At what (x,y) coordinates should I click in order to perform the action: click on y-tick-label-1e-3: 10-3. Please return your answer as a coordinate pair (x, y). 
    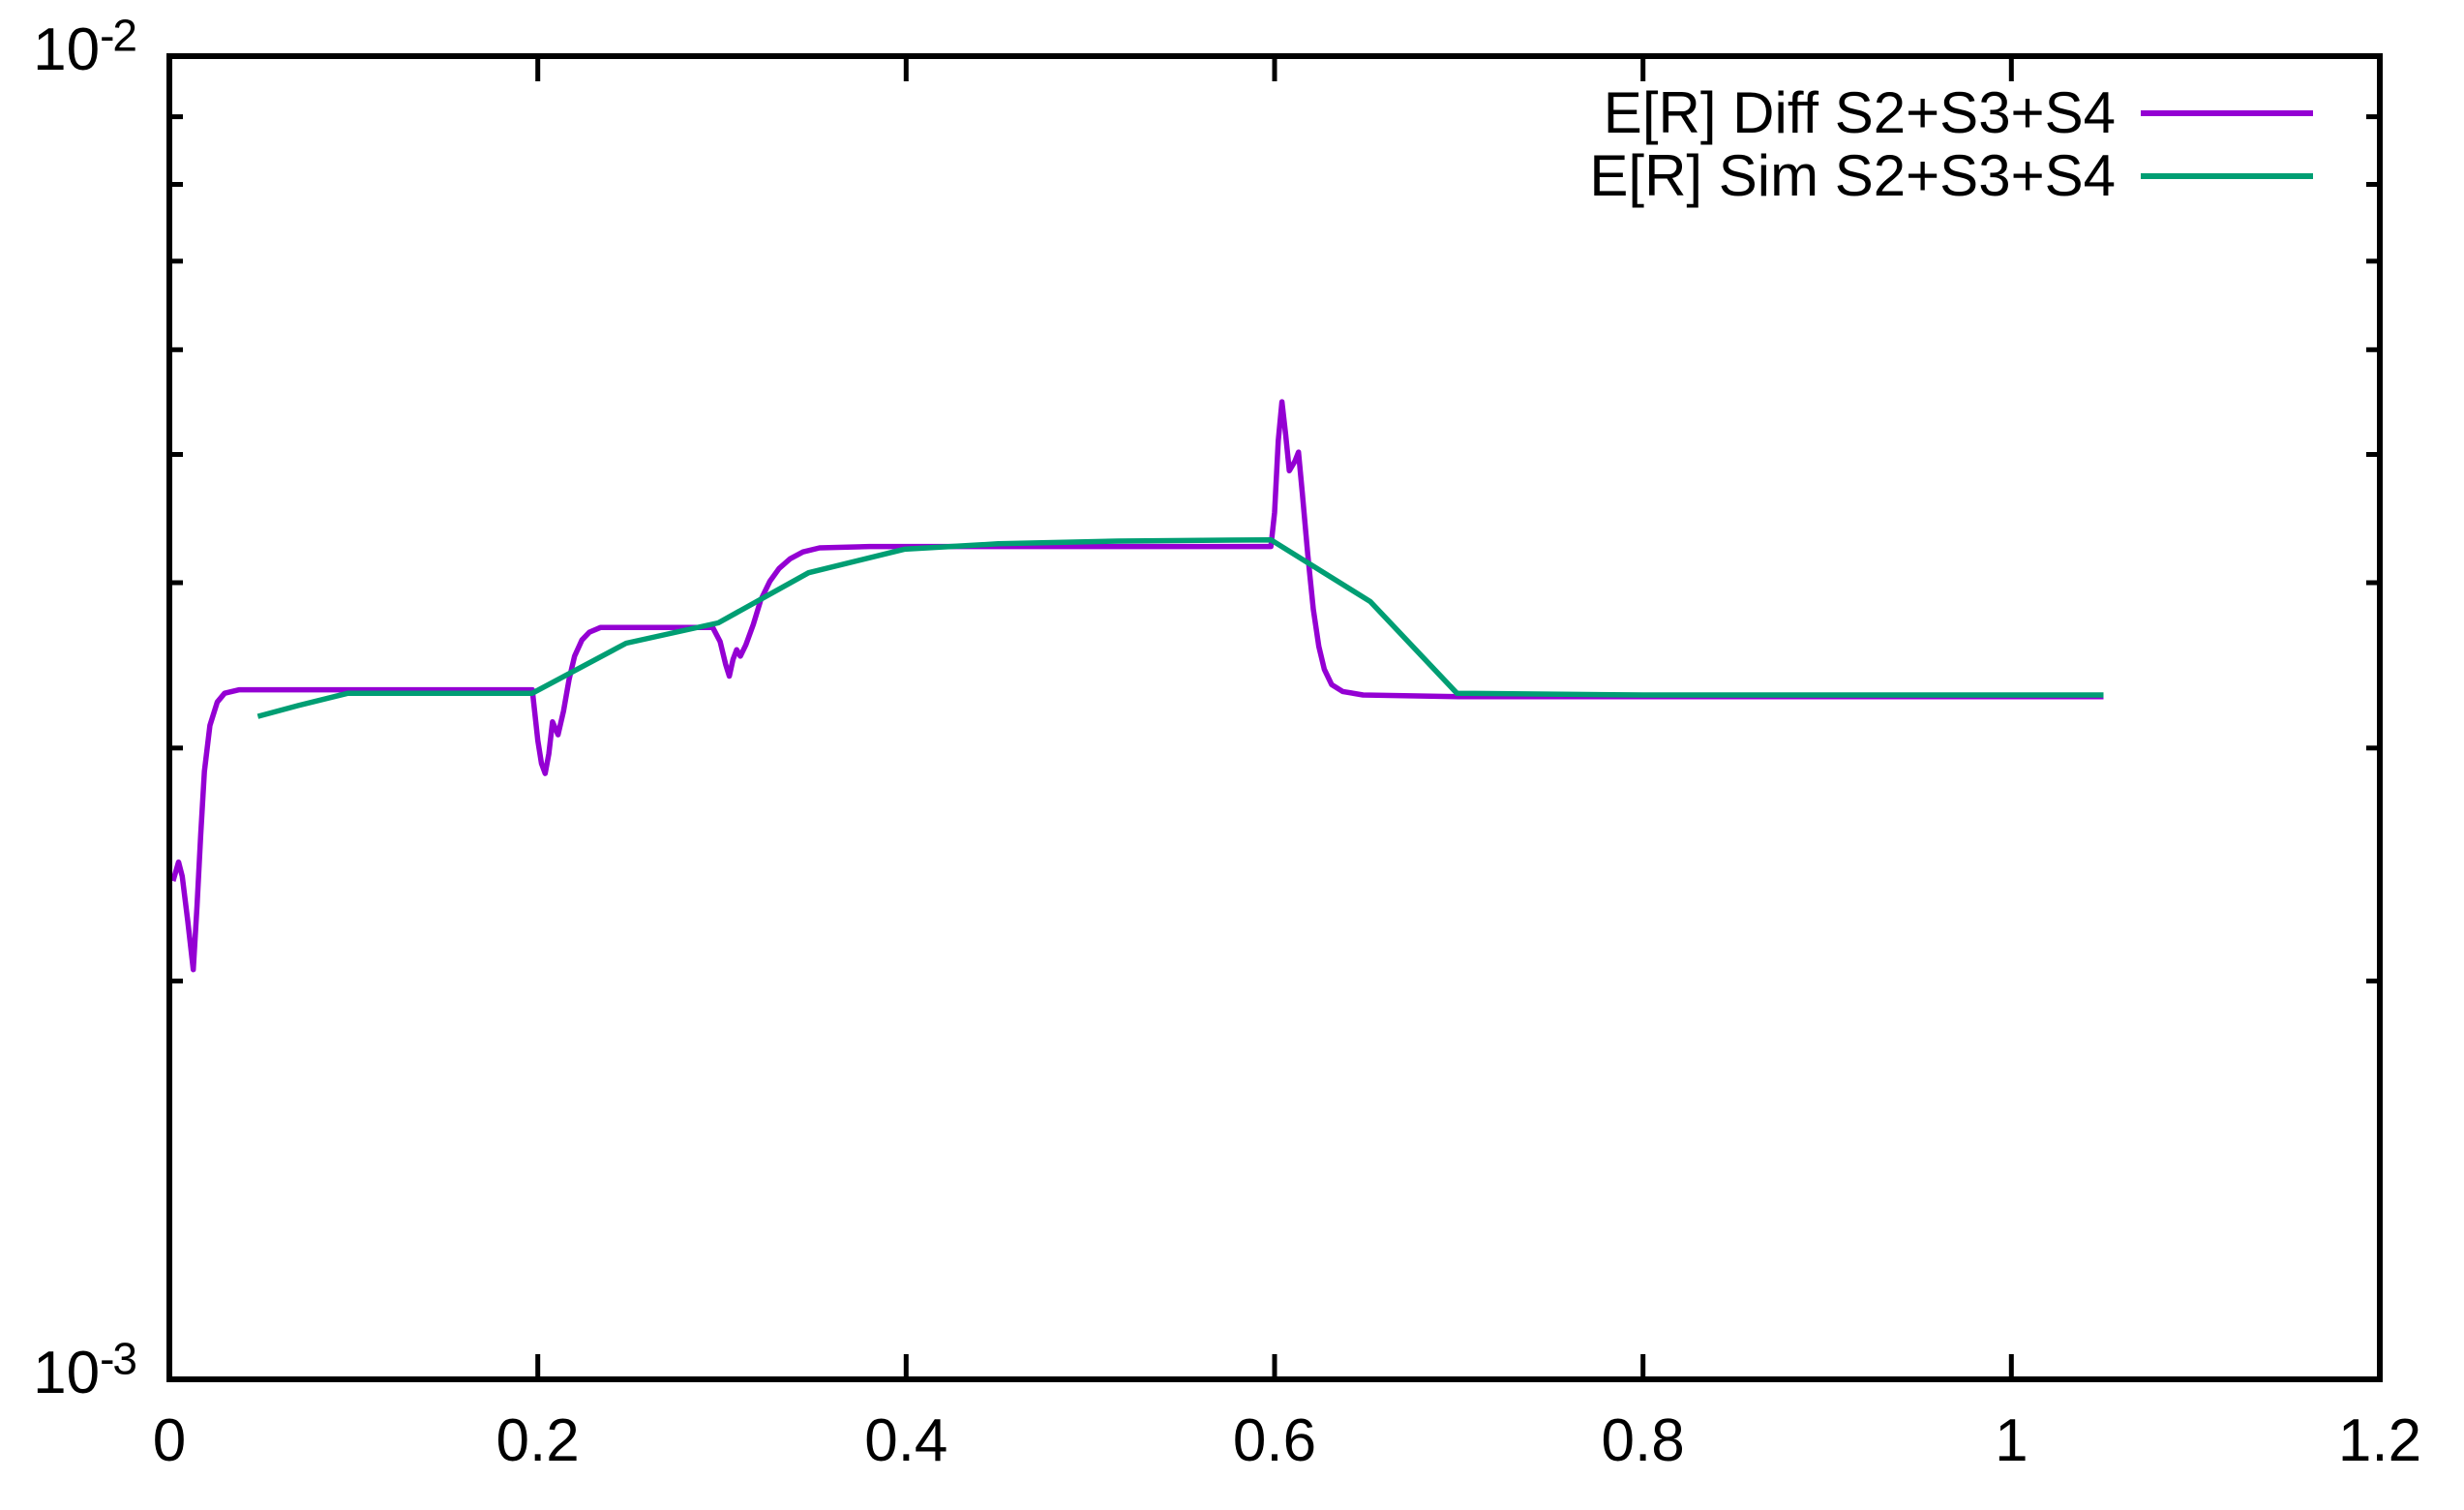
    Looking at the image, I should click on (68, 1370).